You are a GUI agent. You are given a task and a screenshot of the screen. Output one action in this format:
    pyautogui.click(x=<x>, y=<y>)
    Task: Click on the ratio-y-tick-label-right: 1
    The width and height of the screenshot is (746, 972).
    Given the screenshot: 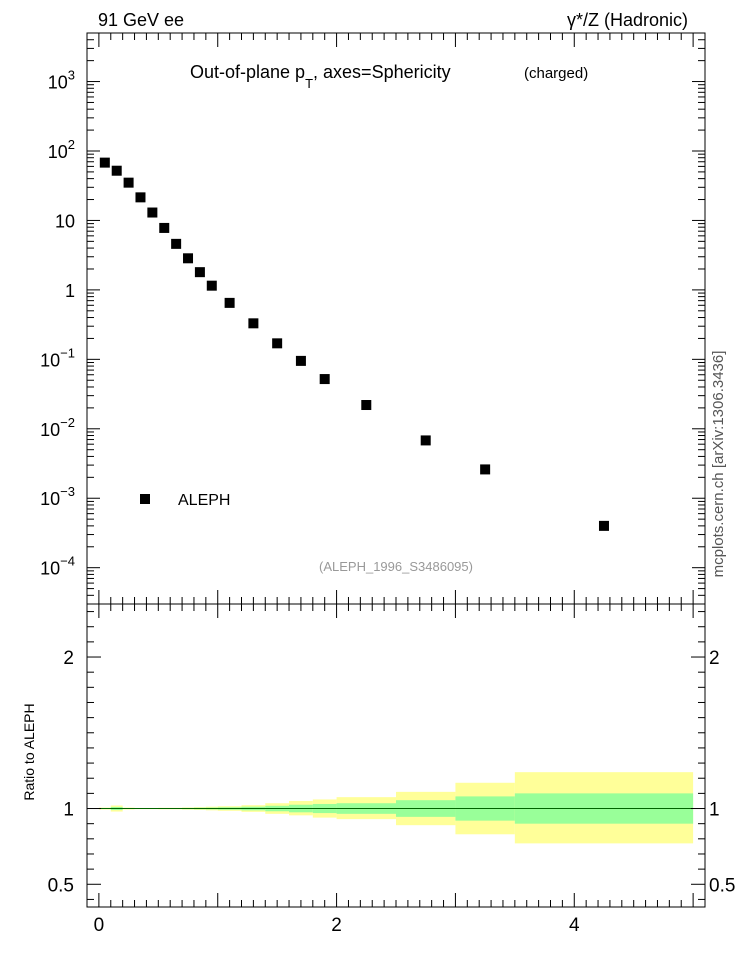 What is the action you would take?
    pyautogui.click(x=714, y=810)
    